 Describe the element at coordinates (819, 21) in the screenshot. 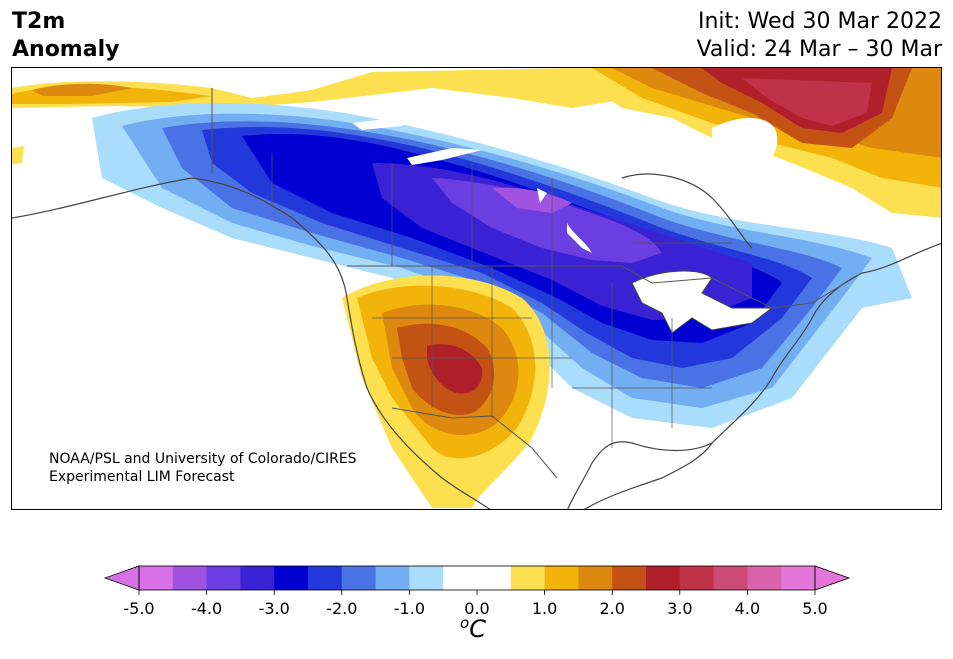

I see `init-date: Init: Wed 30 Mar 2022` at that location.